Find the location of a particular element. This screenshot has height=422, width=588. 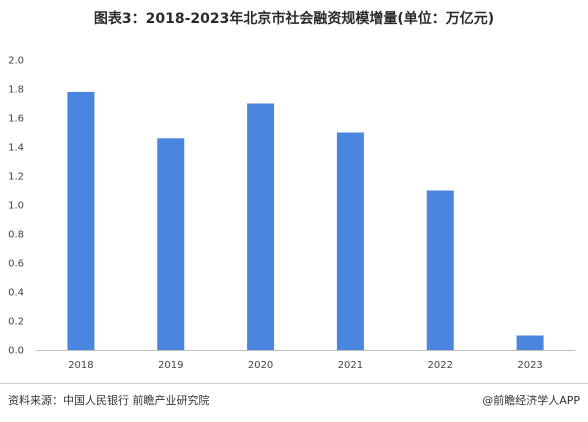

y-tick-label: 1.4 is located at coordinates (16, 148).